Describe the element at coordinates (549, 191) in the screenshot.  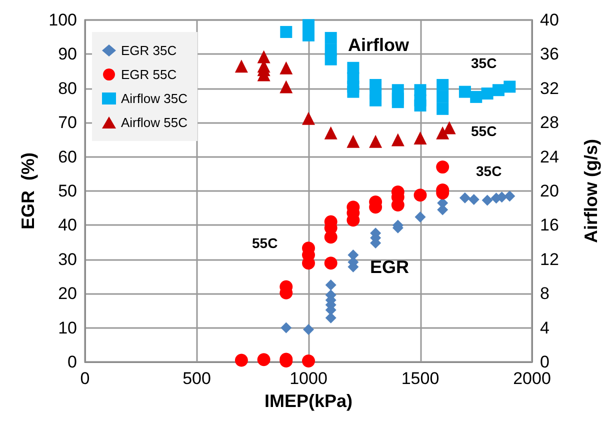
I see `y2-tick-label: 20` at that location.